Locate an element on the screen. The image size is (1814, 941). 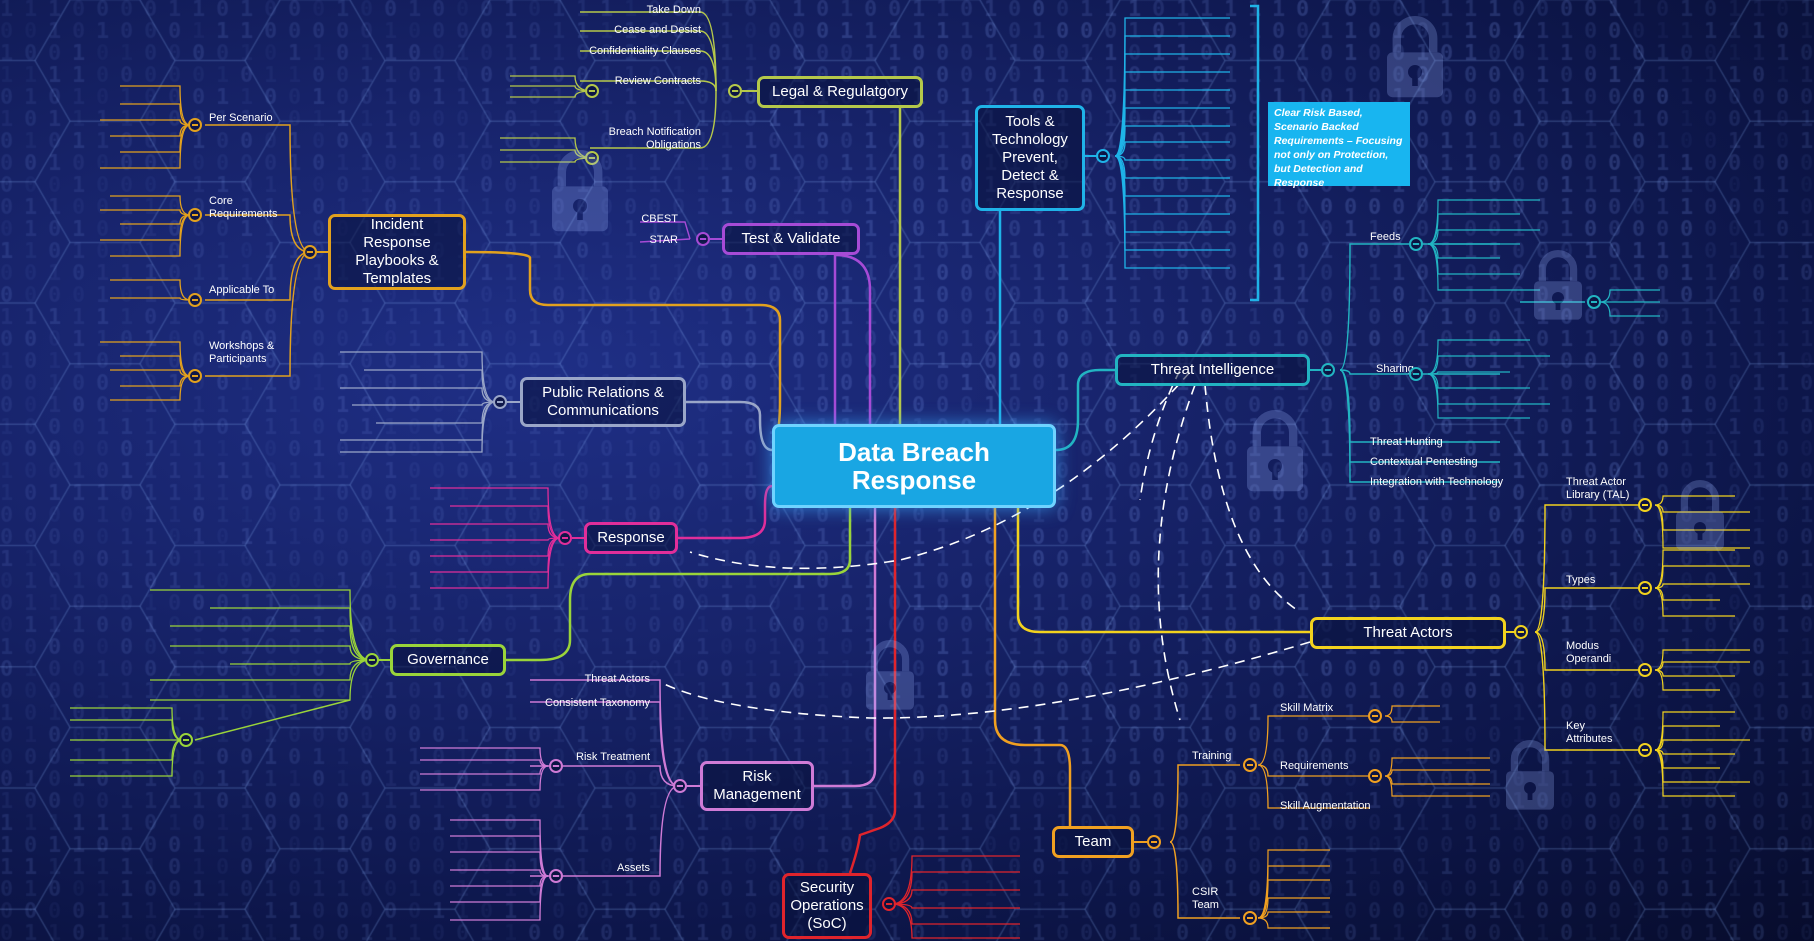
node-label: Legal & Regulatgory is located at coordinates (840, 91).